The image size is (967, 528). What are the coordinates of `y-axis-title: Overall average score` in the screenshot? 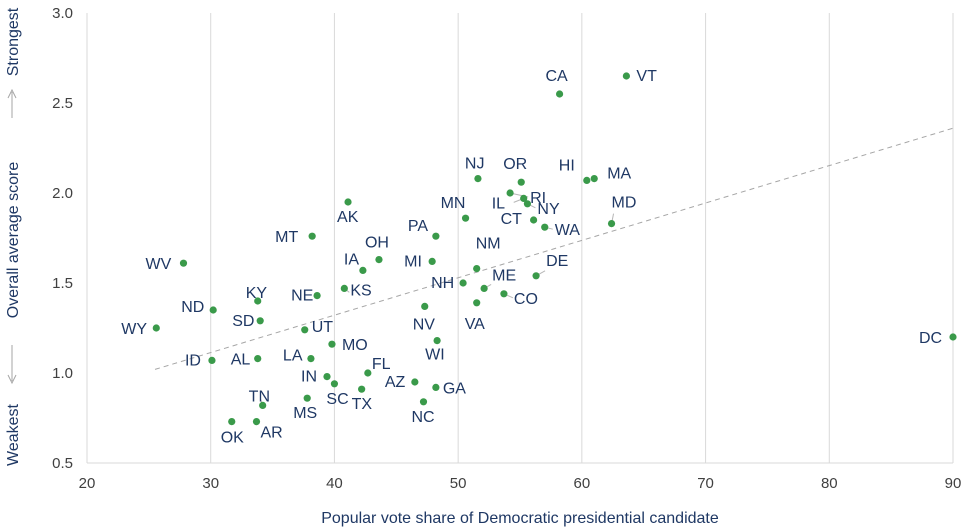 It's located at (13, 240).